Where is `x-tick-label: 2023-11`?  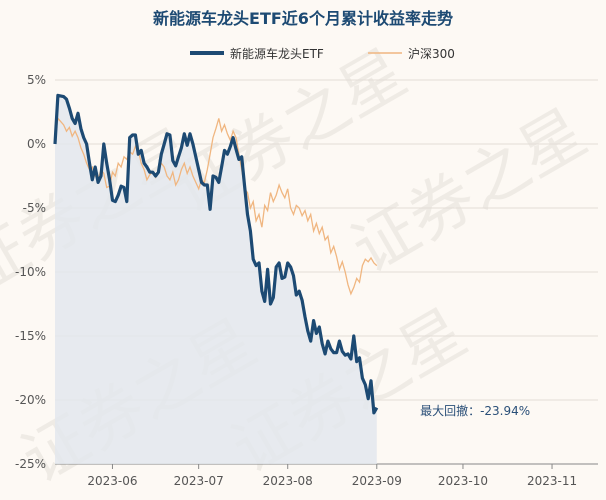 x-tick-label: 2023-11 is located at coordinates (552, 481).